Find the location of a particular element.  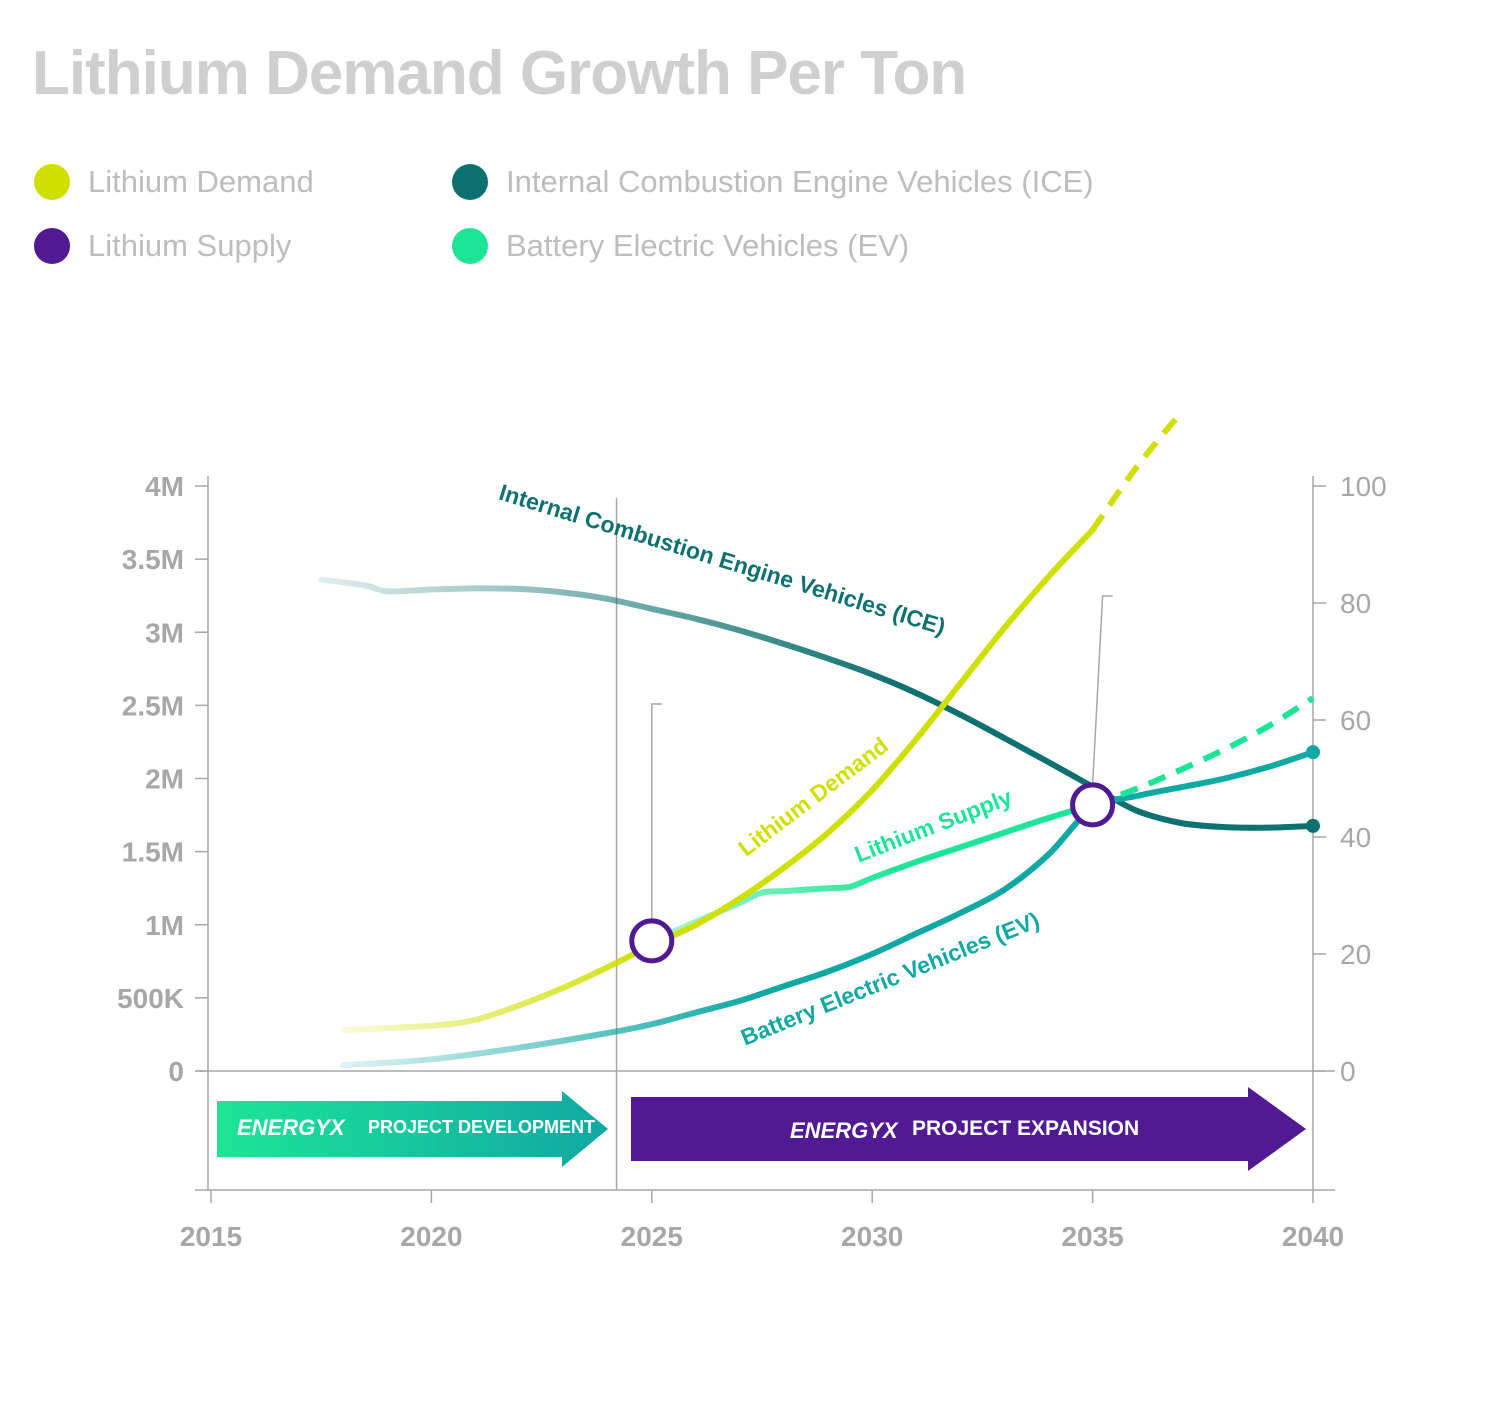

series-line-battery-electric-vehicles-ev is located at coordinates (828, 909).